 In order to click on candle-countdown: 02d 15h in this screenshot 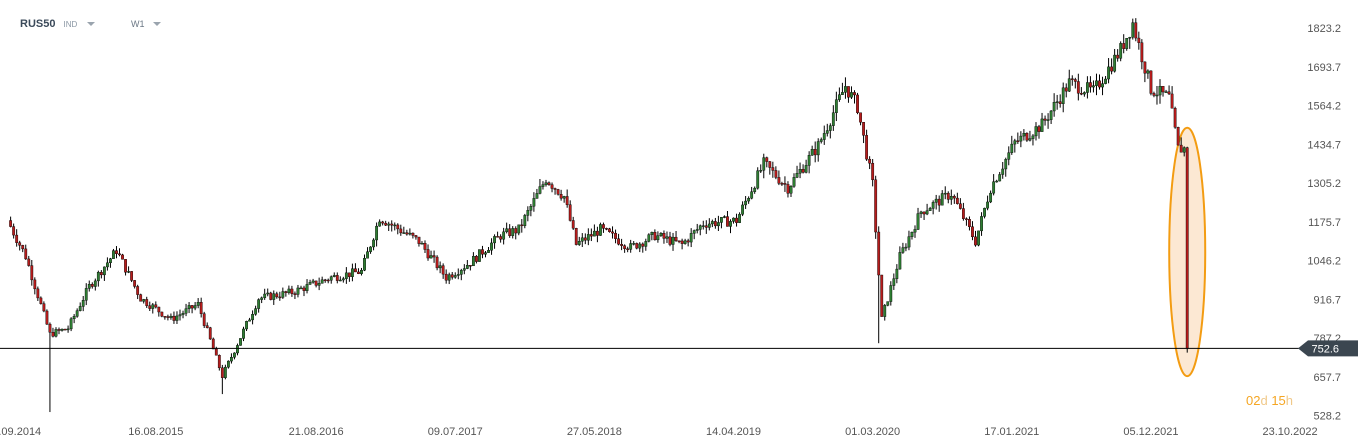, I will do `click(1269, 400)`.